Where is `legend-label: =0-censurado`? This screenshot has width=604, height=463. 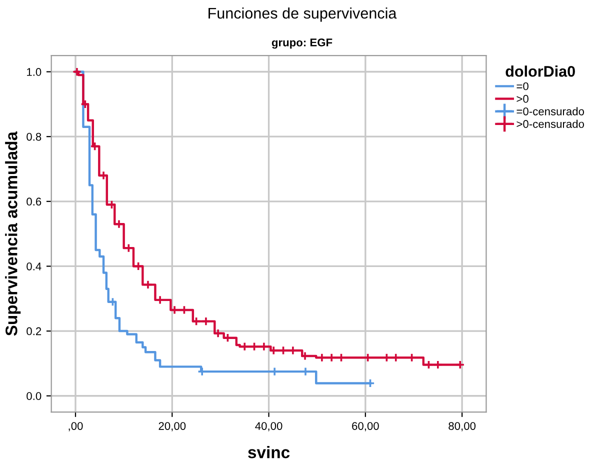
legend-label: =0-censurado is located at coordinates (550, 111).